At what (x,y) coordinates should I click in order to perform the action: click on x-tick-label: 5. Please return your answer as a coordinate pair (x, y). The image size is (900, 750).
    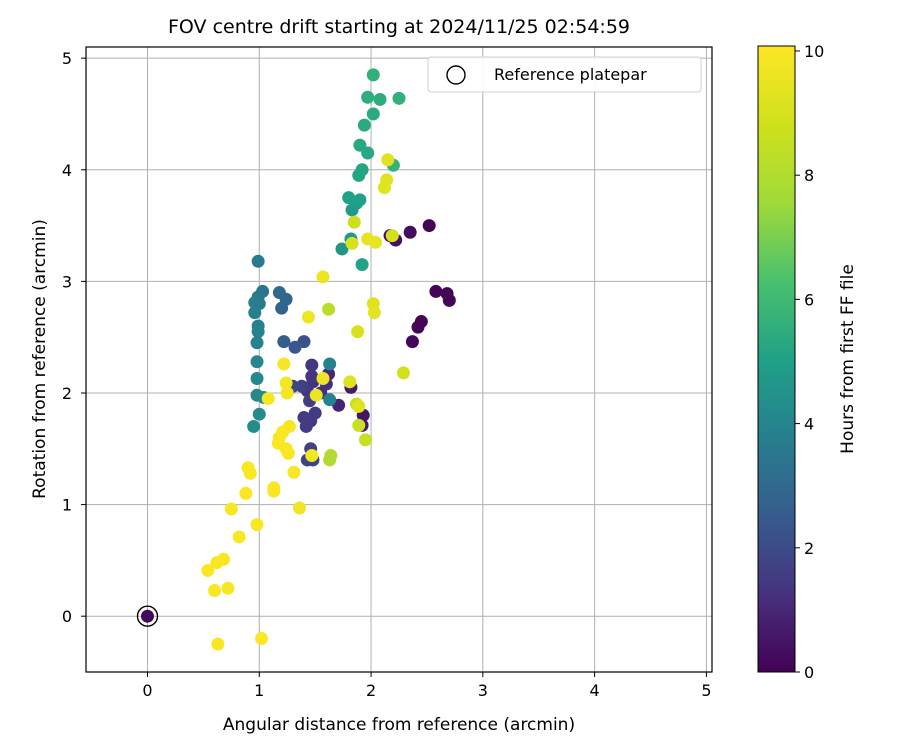
    Looking at the image, I should click on (706, 690).